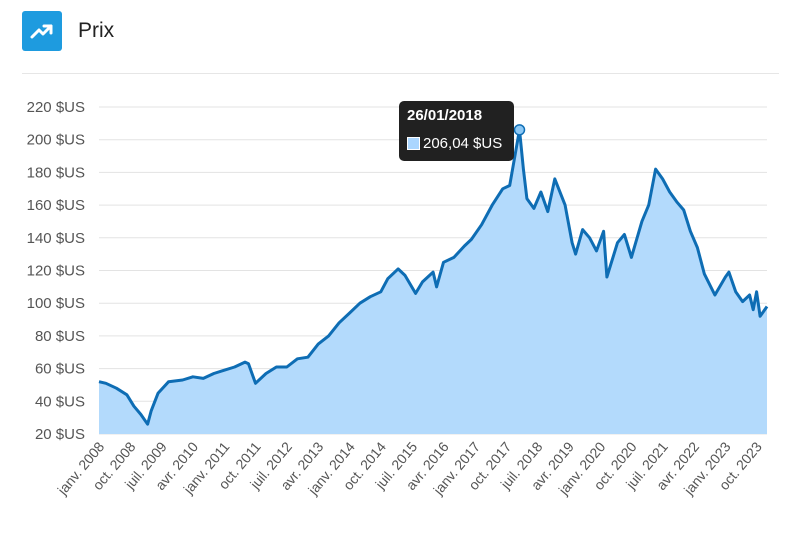 This screenshot has height=538, width=800. What do you see at coordinates (60, 336) in the screenshot?
I see `y-tick-label: 80 $US` at bounding box center [60, 336].